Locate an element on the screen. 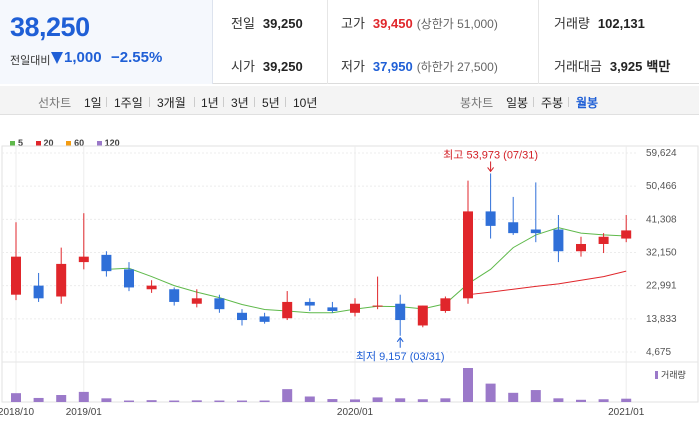  y-tick-label: 50,466 is located at coordinates (661, 186).